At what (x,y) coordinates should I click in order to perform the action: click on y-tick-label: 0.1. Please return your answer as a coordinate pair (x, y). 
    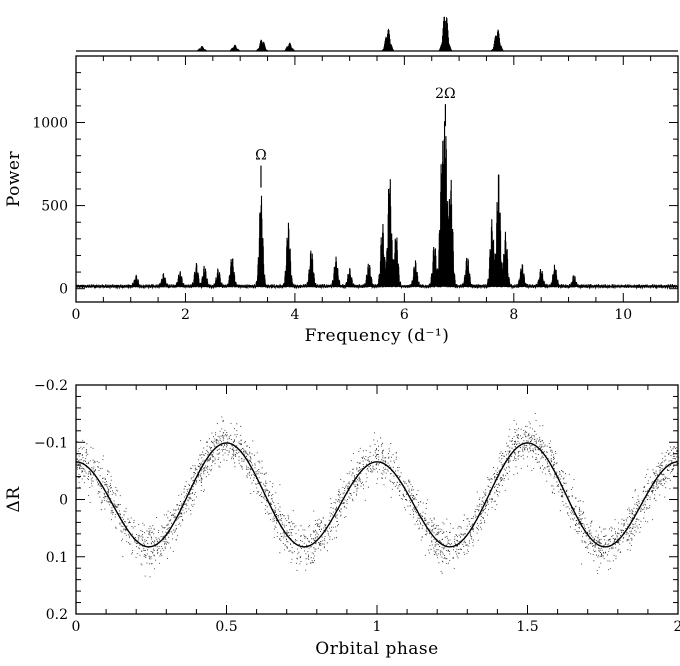
    Looking at the image, I should click on (57, 558).